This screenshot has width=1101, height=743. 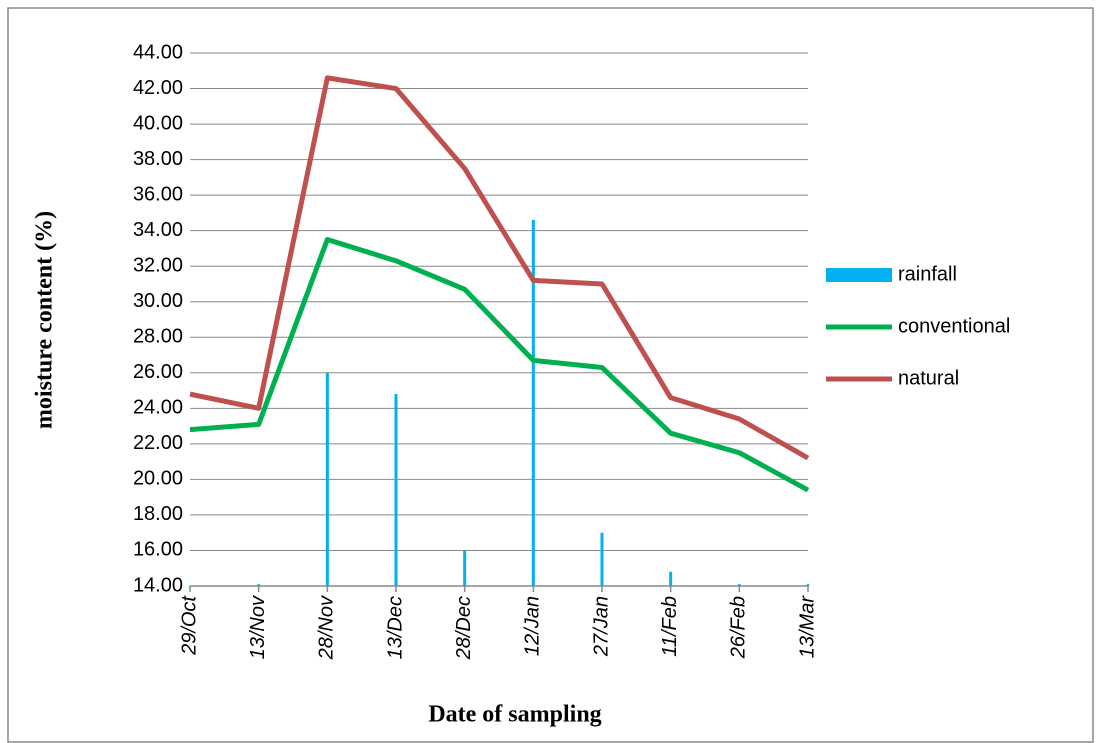 I want to click on y-tick-label: 20.00, so click(x=158, y=479).